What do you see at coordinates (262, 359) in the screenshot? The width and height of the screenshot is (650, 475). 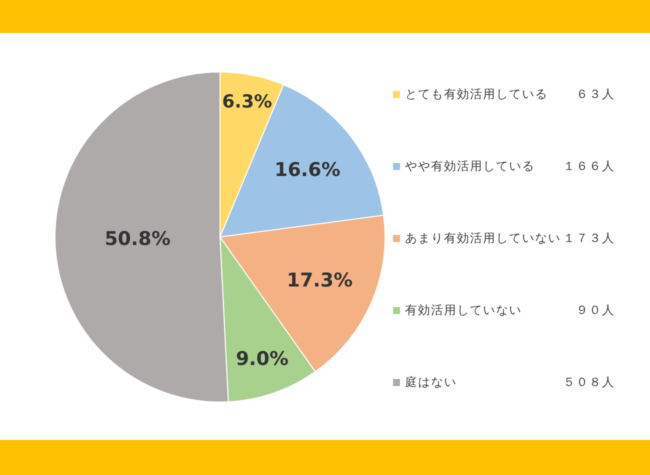 I see `data-label: 9.0%` at bounding box center [262, 359].